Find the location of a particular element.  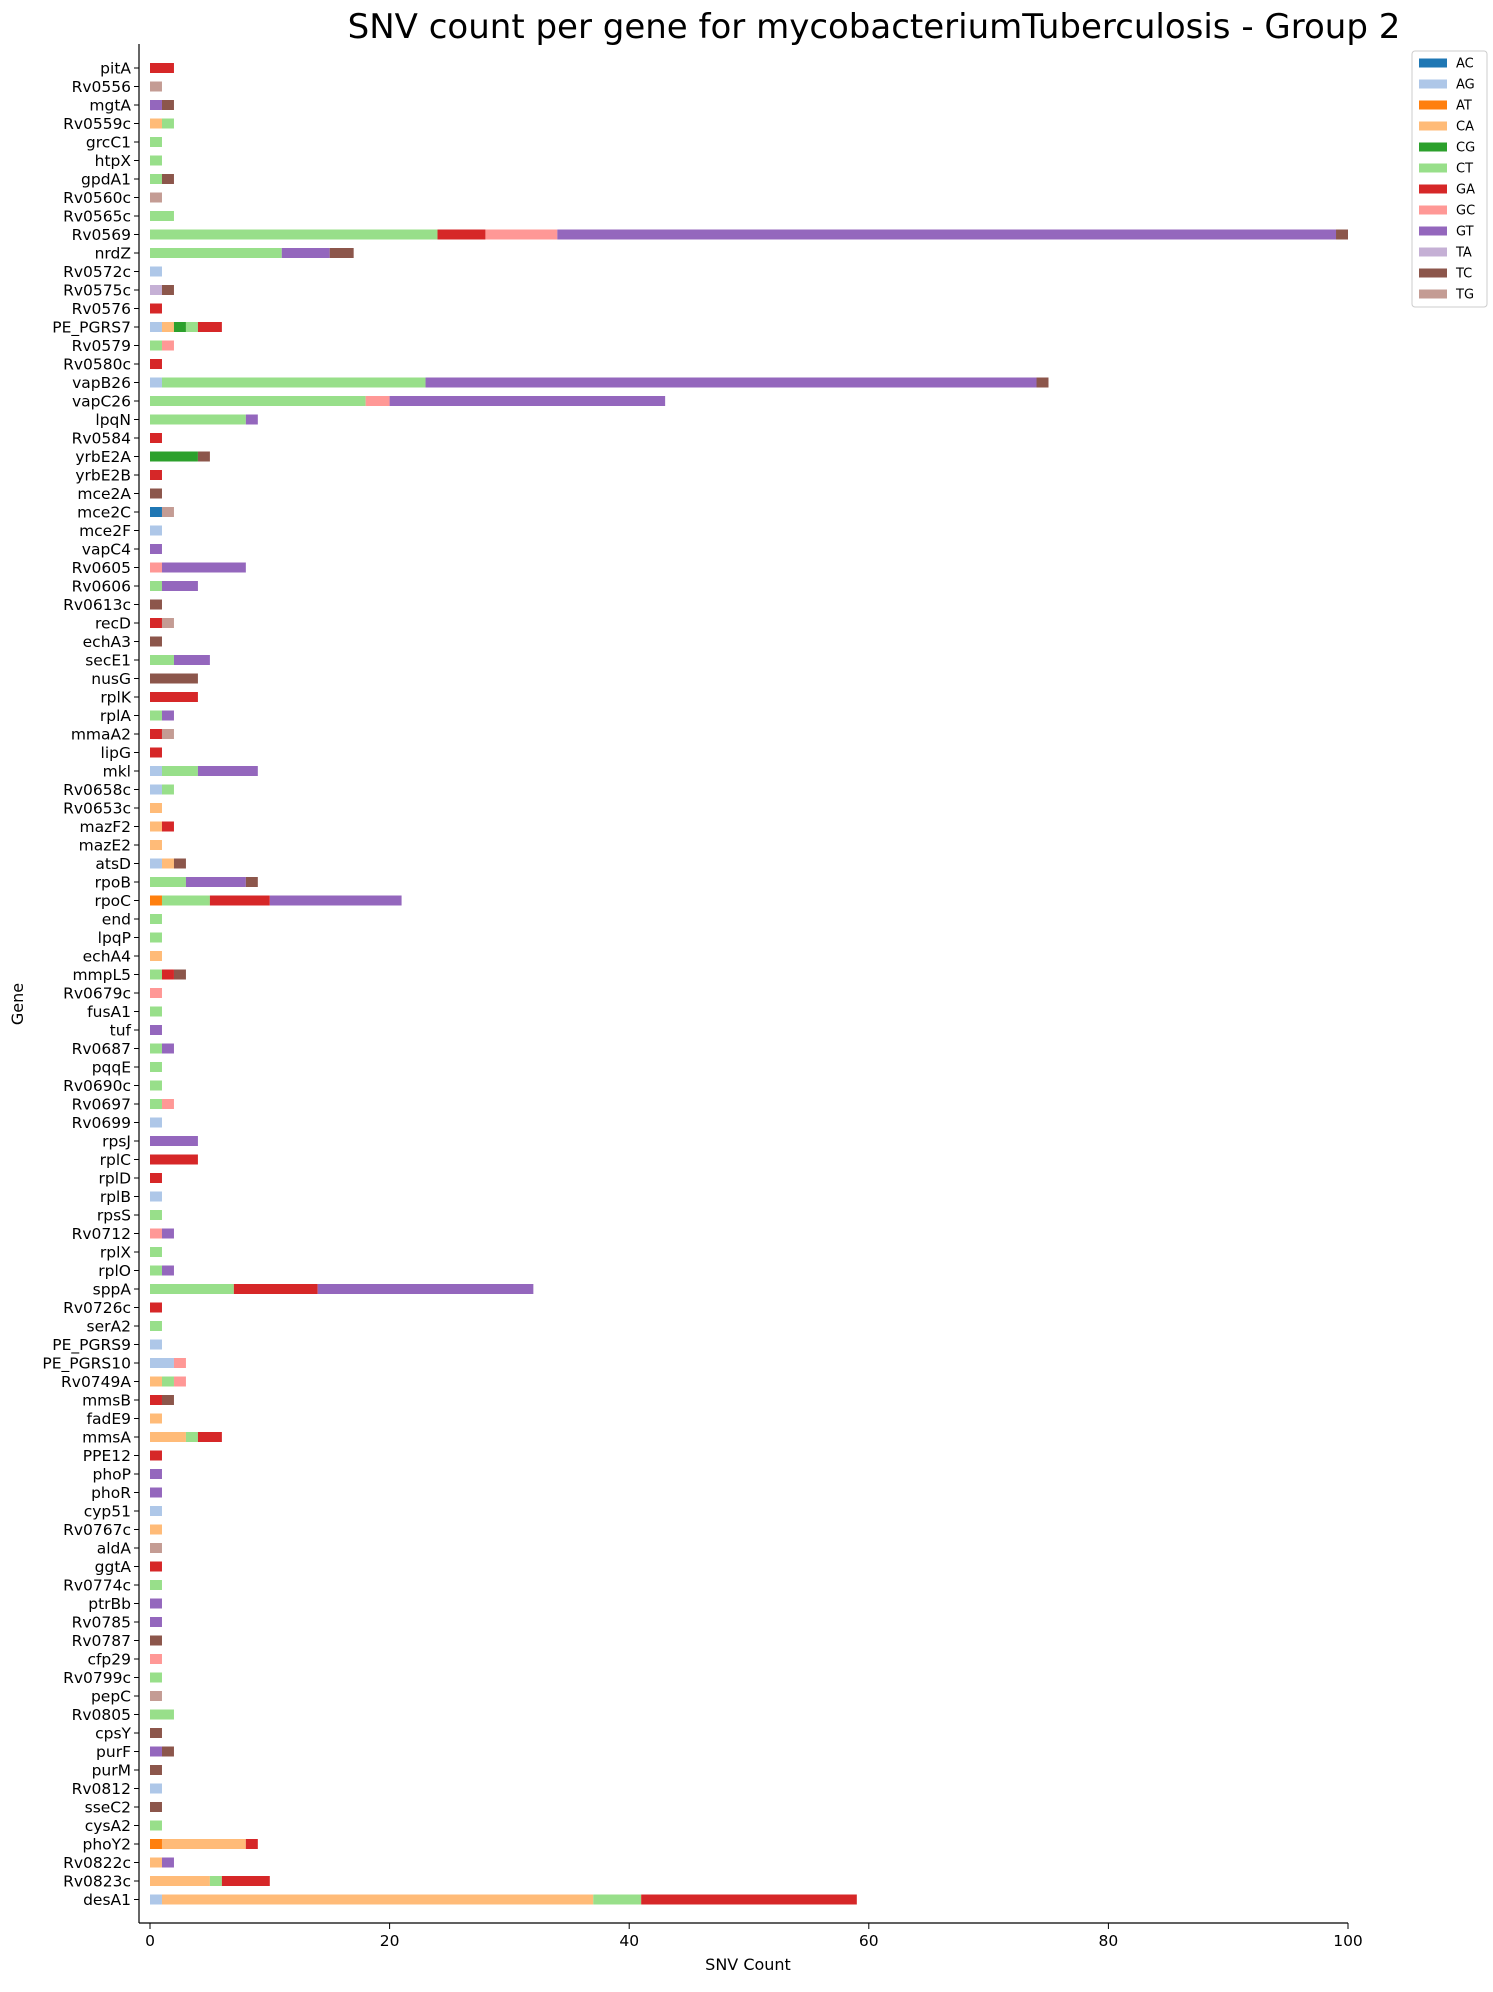

x-axis-ticks: 0 20 40 60 80 100 is located at coordinates (754, 1936).